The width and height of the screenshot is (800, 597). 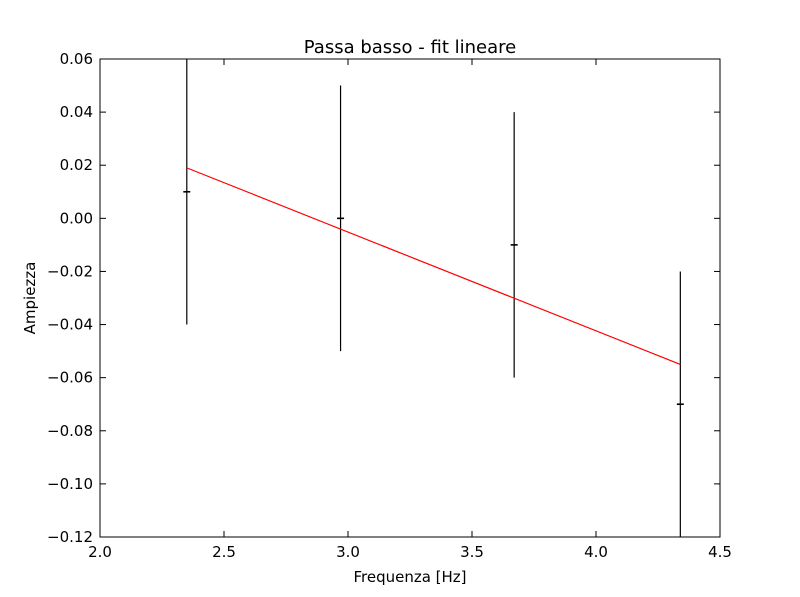 I want to click on x-tick-label: 4.5, so click(x=720, y=552).